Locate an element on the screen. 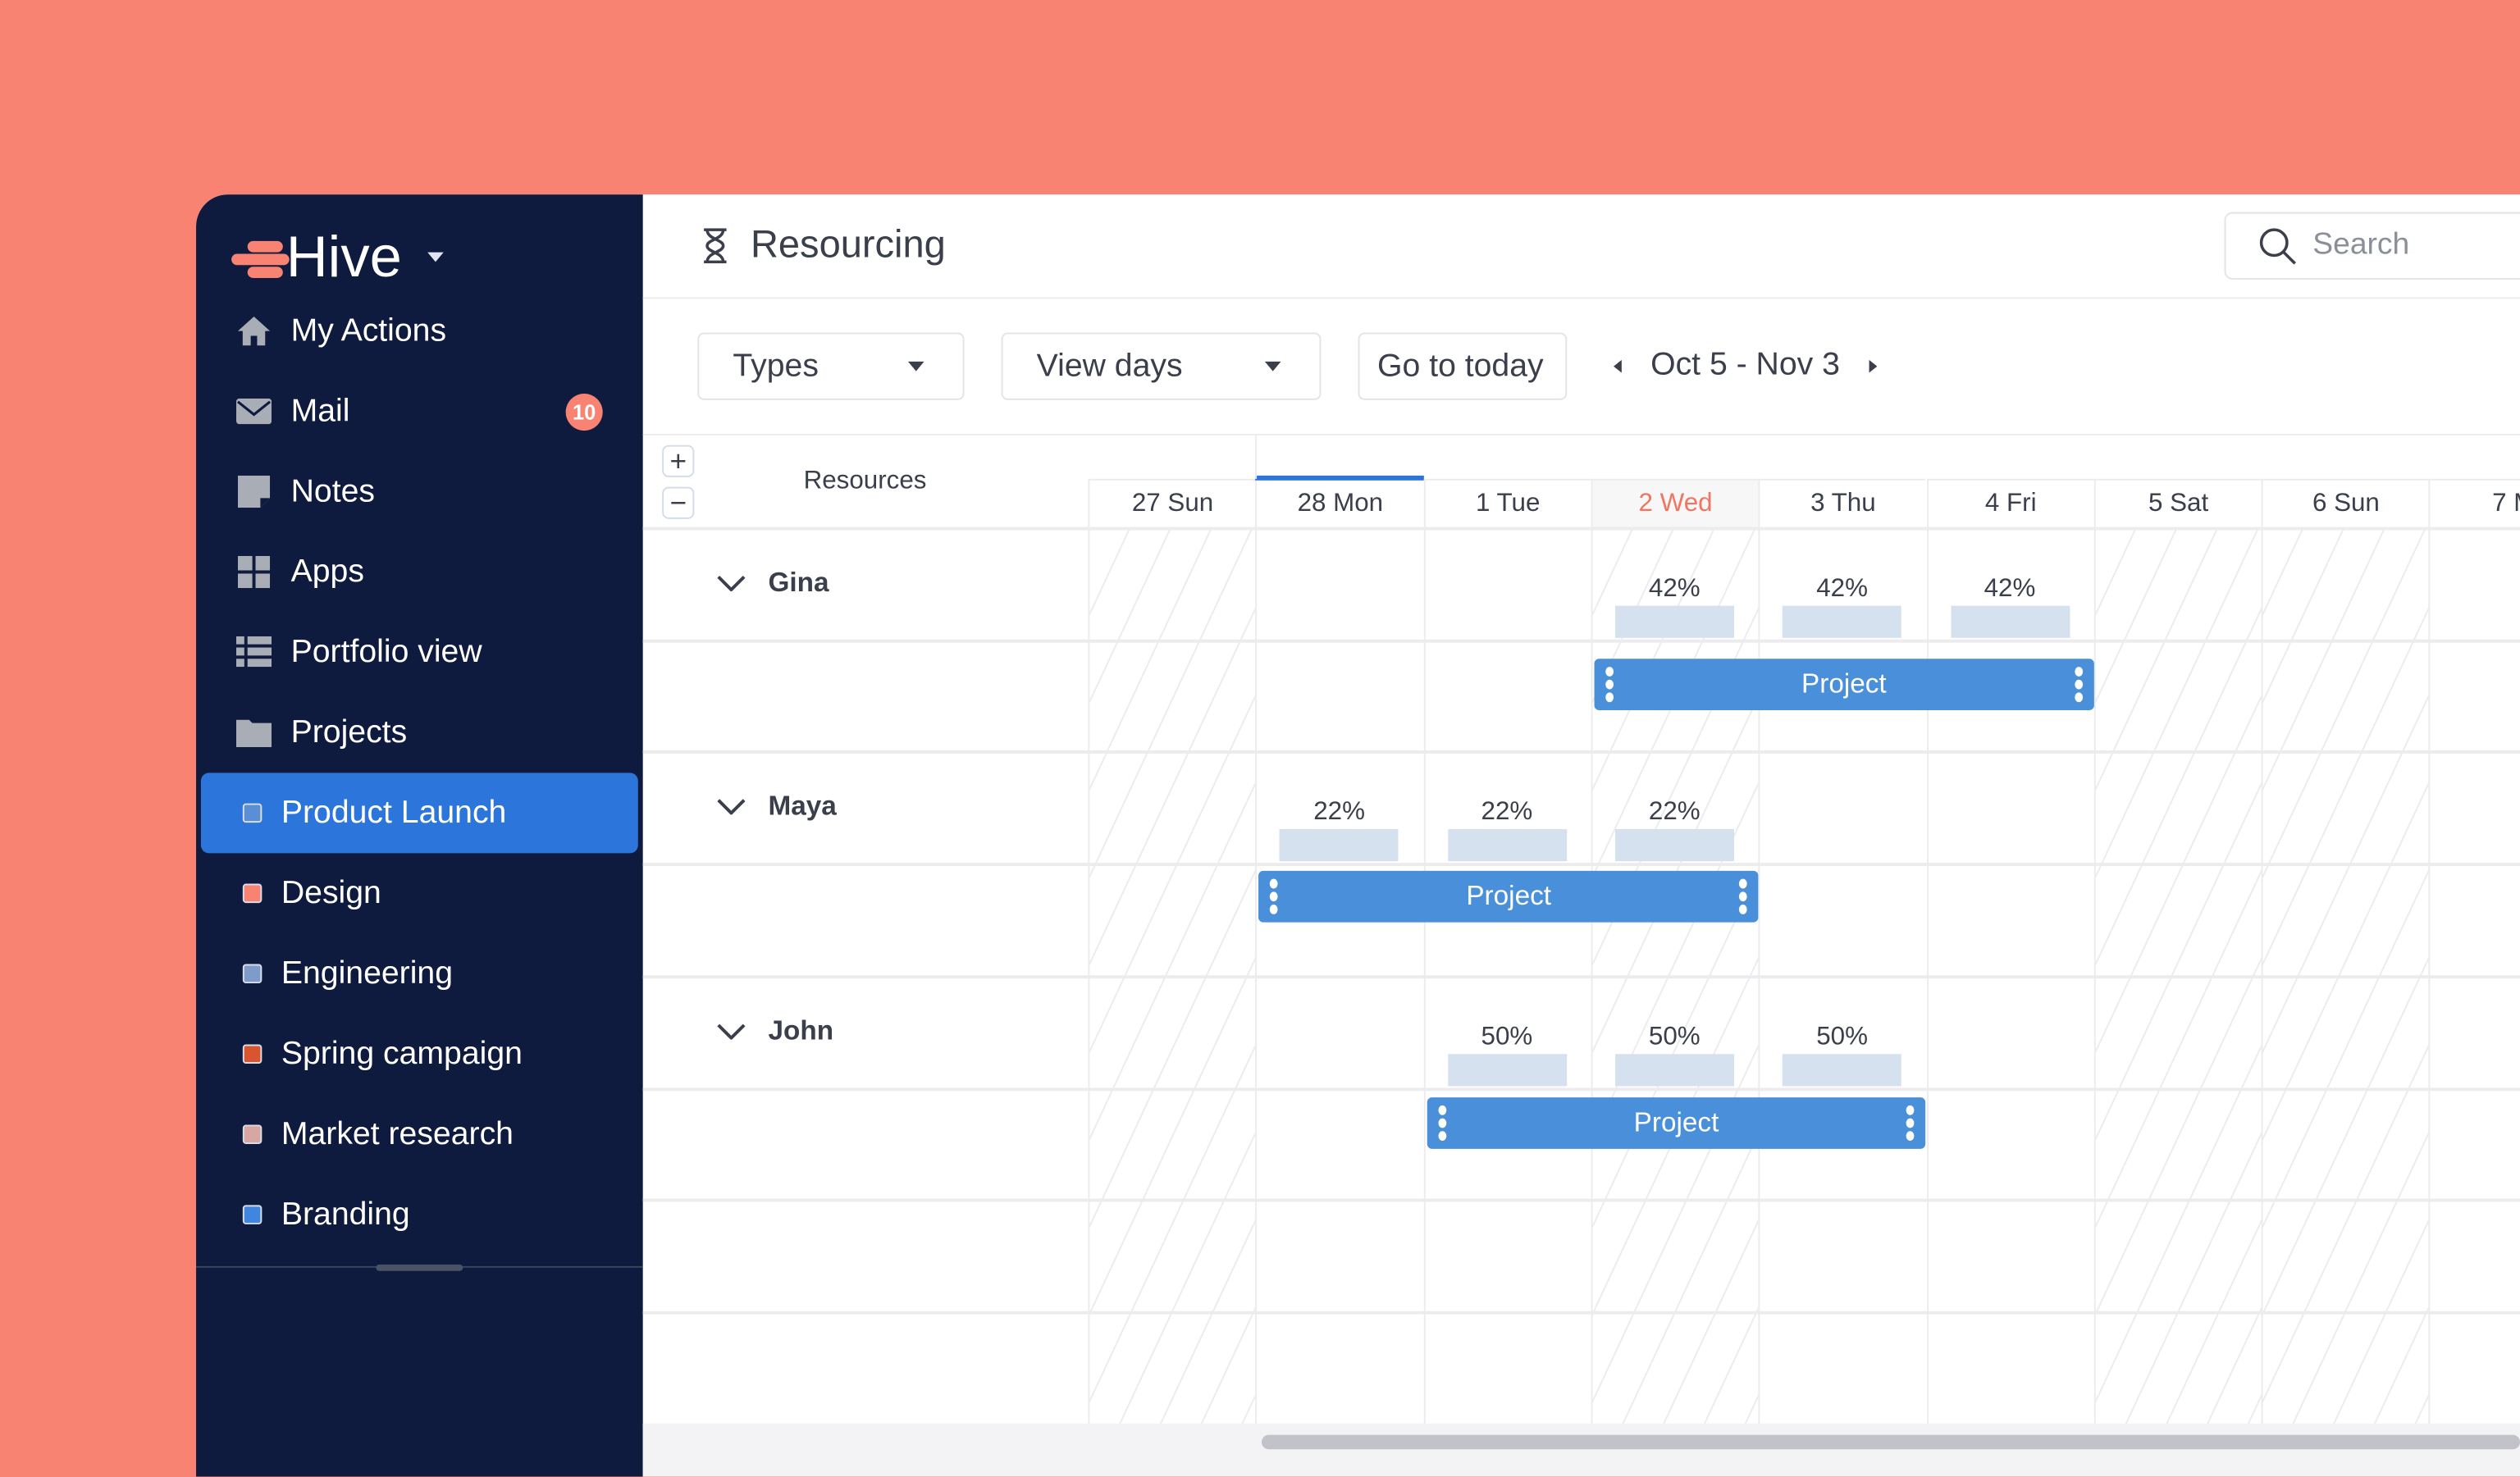 The width and height of the screenshot is (2520, 1477). sidebar-resize-handle is located at coordinates (420, 1268).